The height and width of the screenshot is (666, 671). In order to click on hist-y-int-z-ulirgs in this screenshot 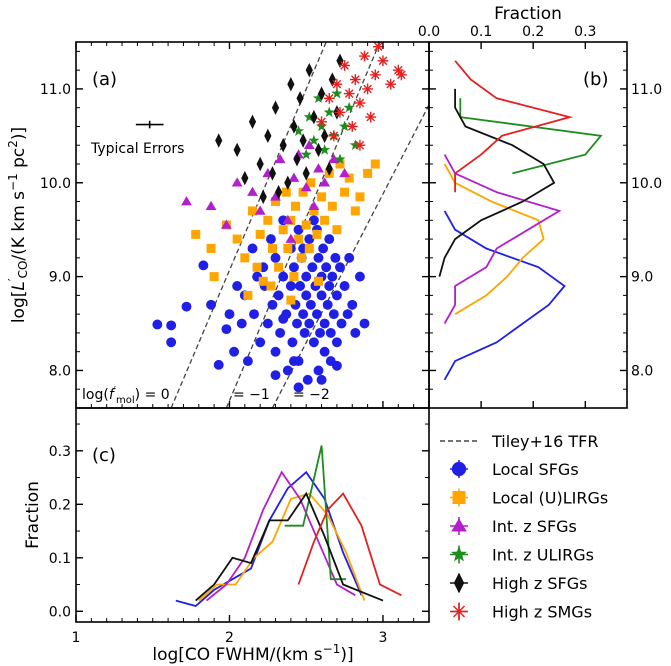, I will do `click(531, 136)`.